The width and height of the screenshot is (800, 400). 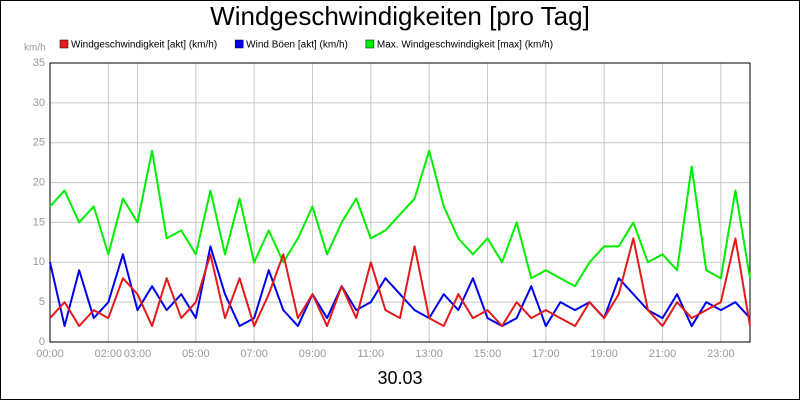 I want to click on legend-label: Windgeschwindigkeit [akt] (km/h), so click(x=144, y=45).